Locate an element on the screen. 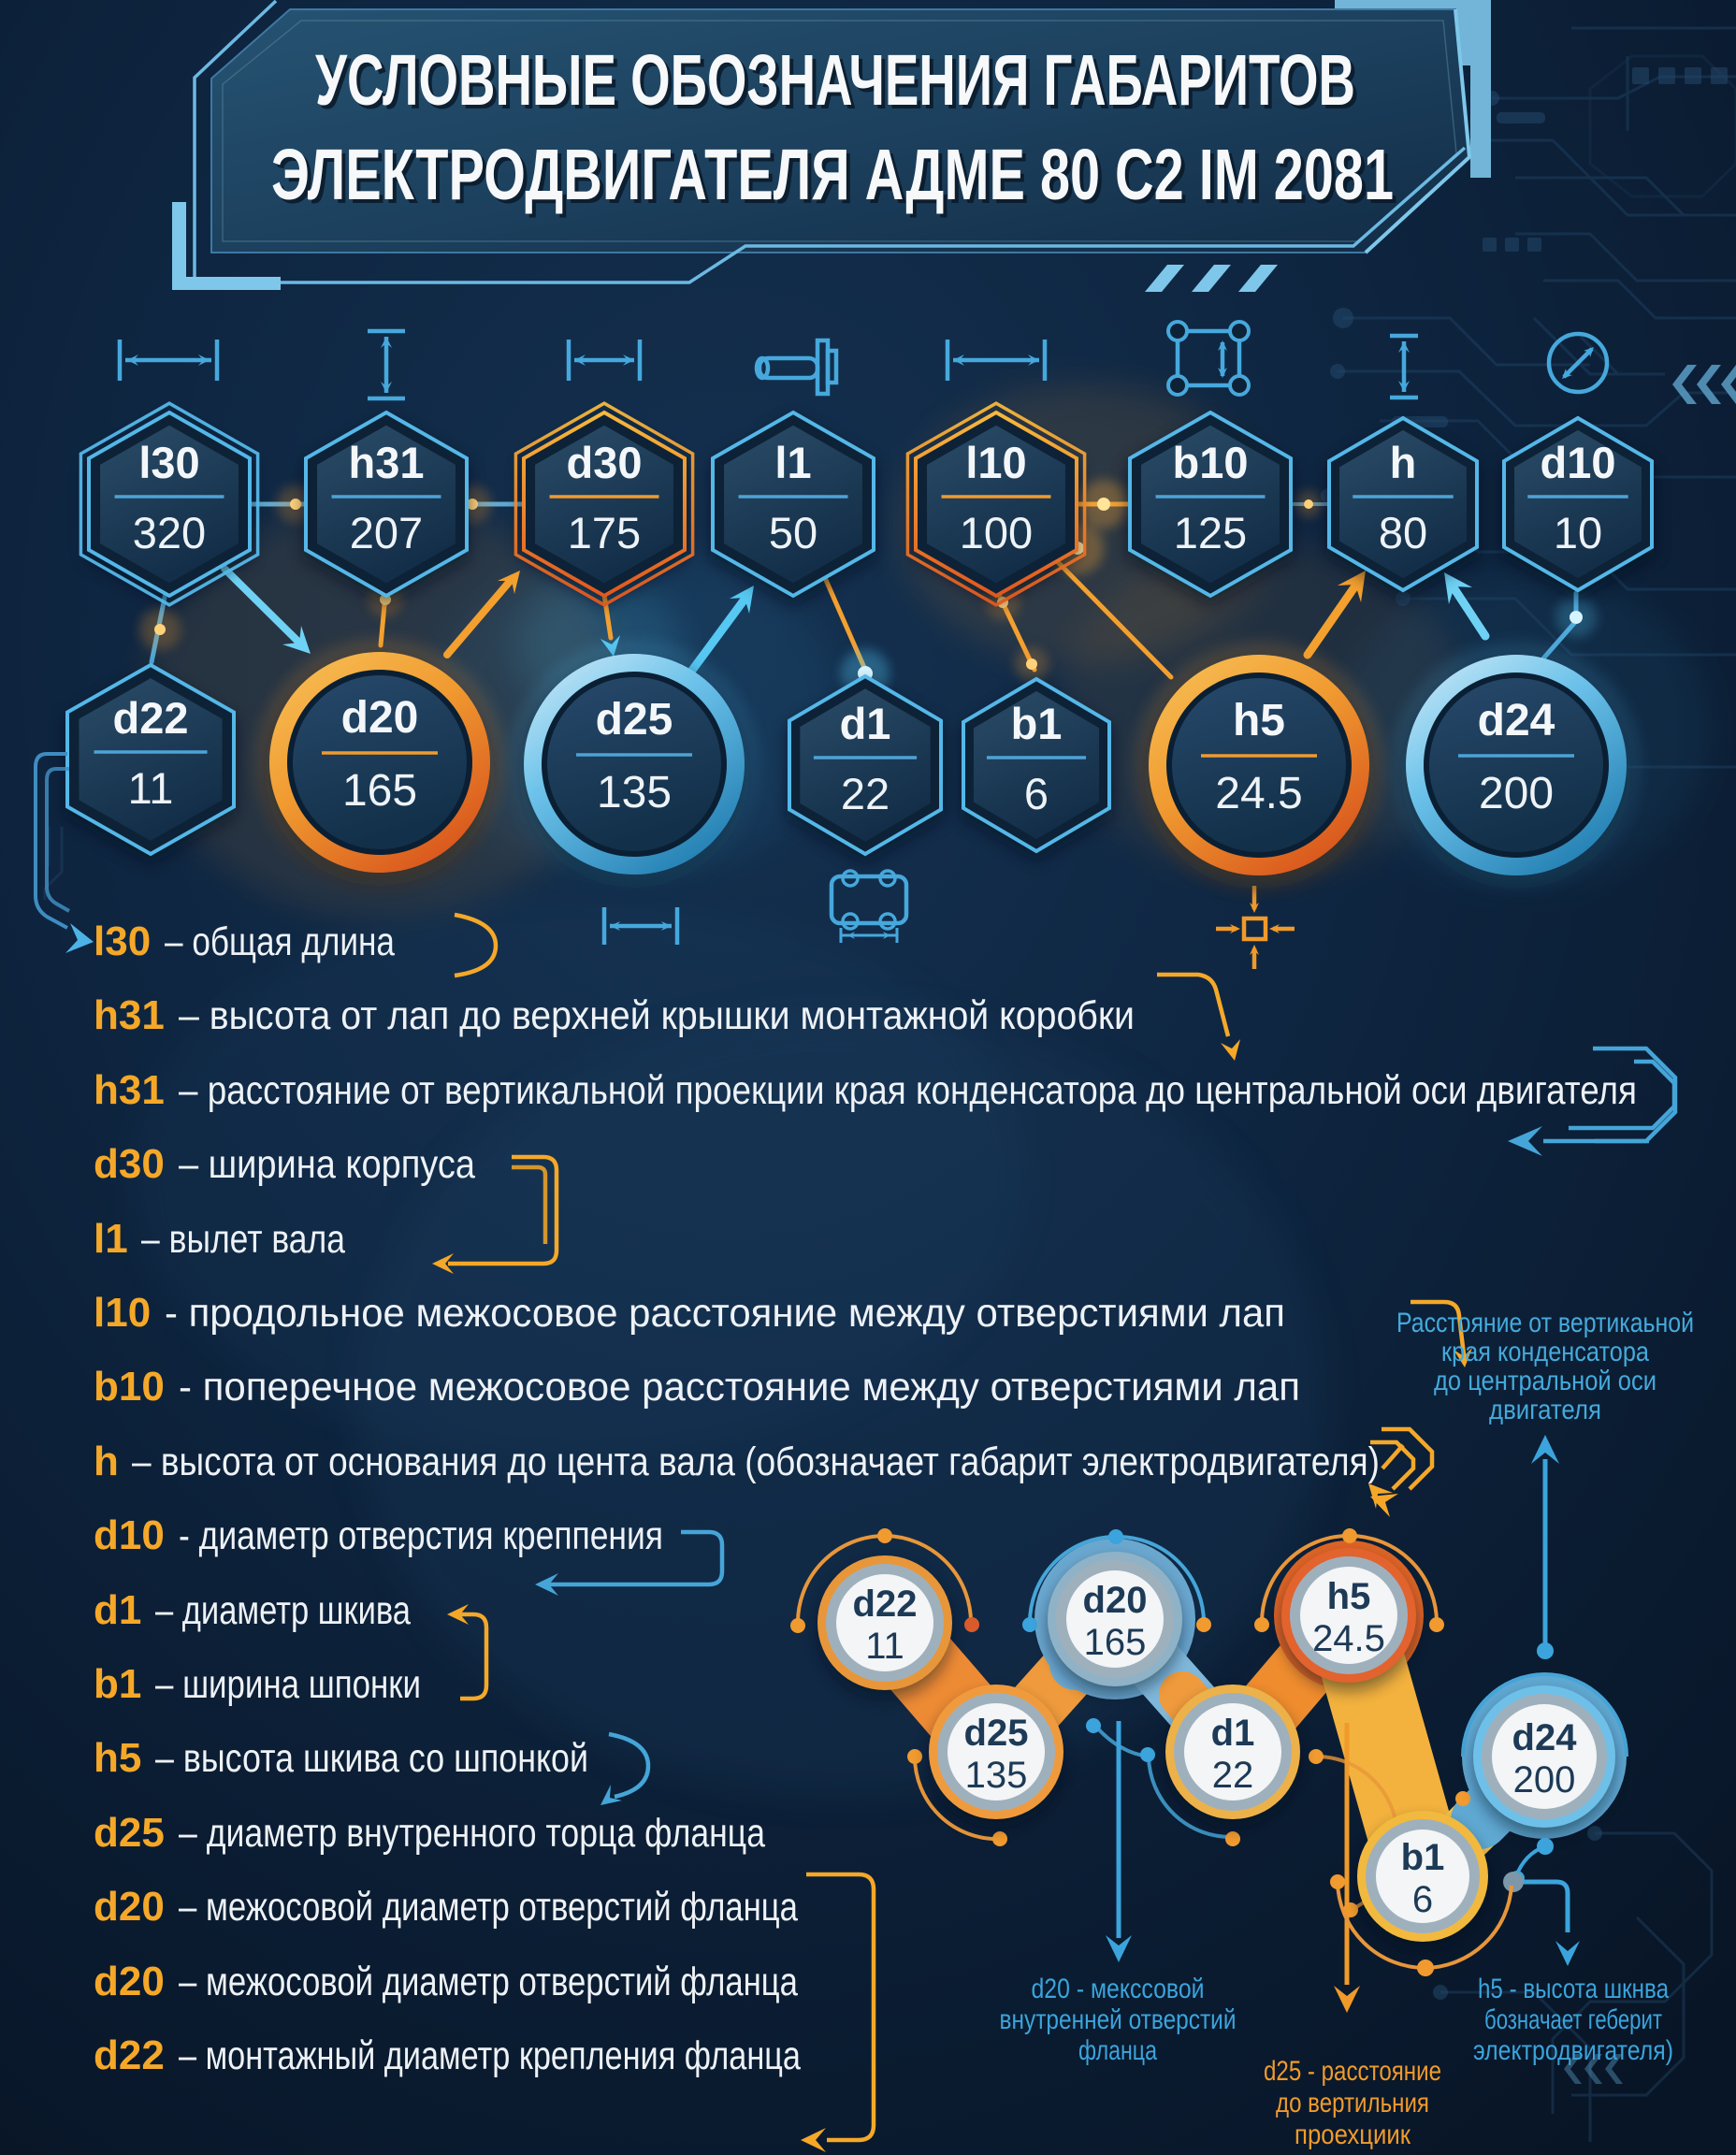 The width and height of the screenshot is (1736, 2155). svg-text: проехциик is located at coordinates (1353, 2135).